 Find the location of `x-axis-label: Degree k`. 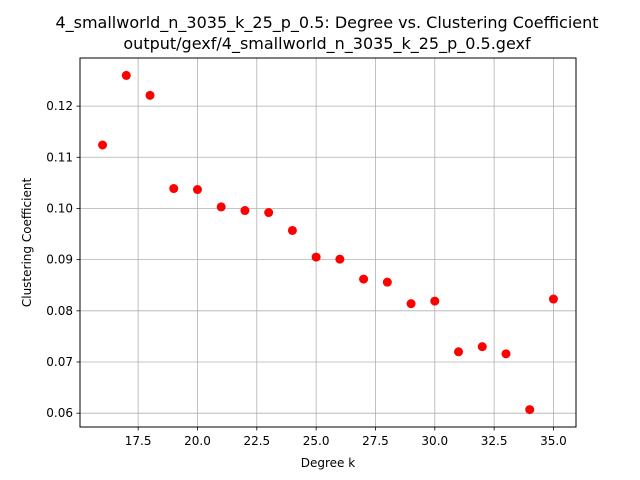

x-axis-label: Degree k is located at coordinates (328, 463).